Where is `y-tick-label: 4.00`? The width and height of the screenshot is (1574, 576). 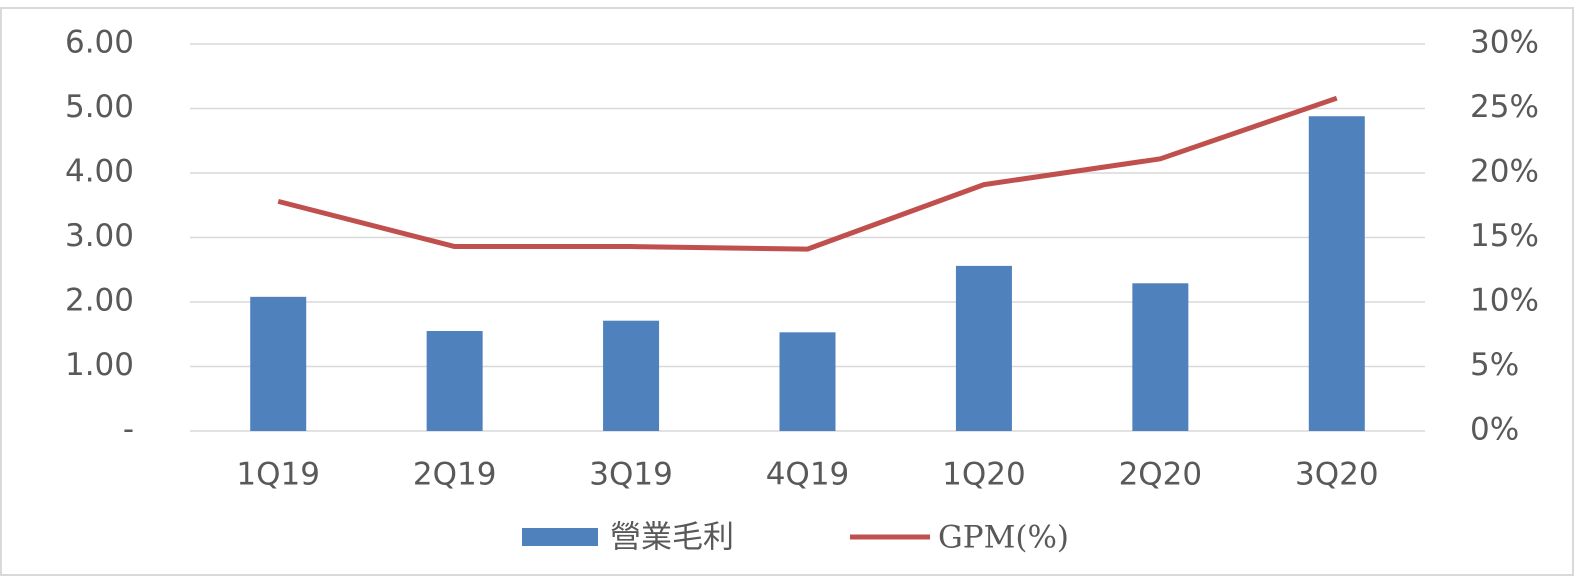 y-tick-label: 4.00 is located at coordinates (99, 172).